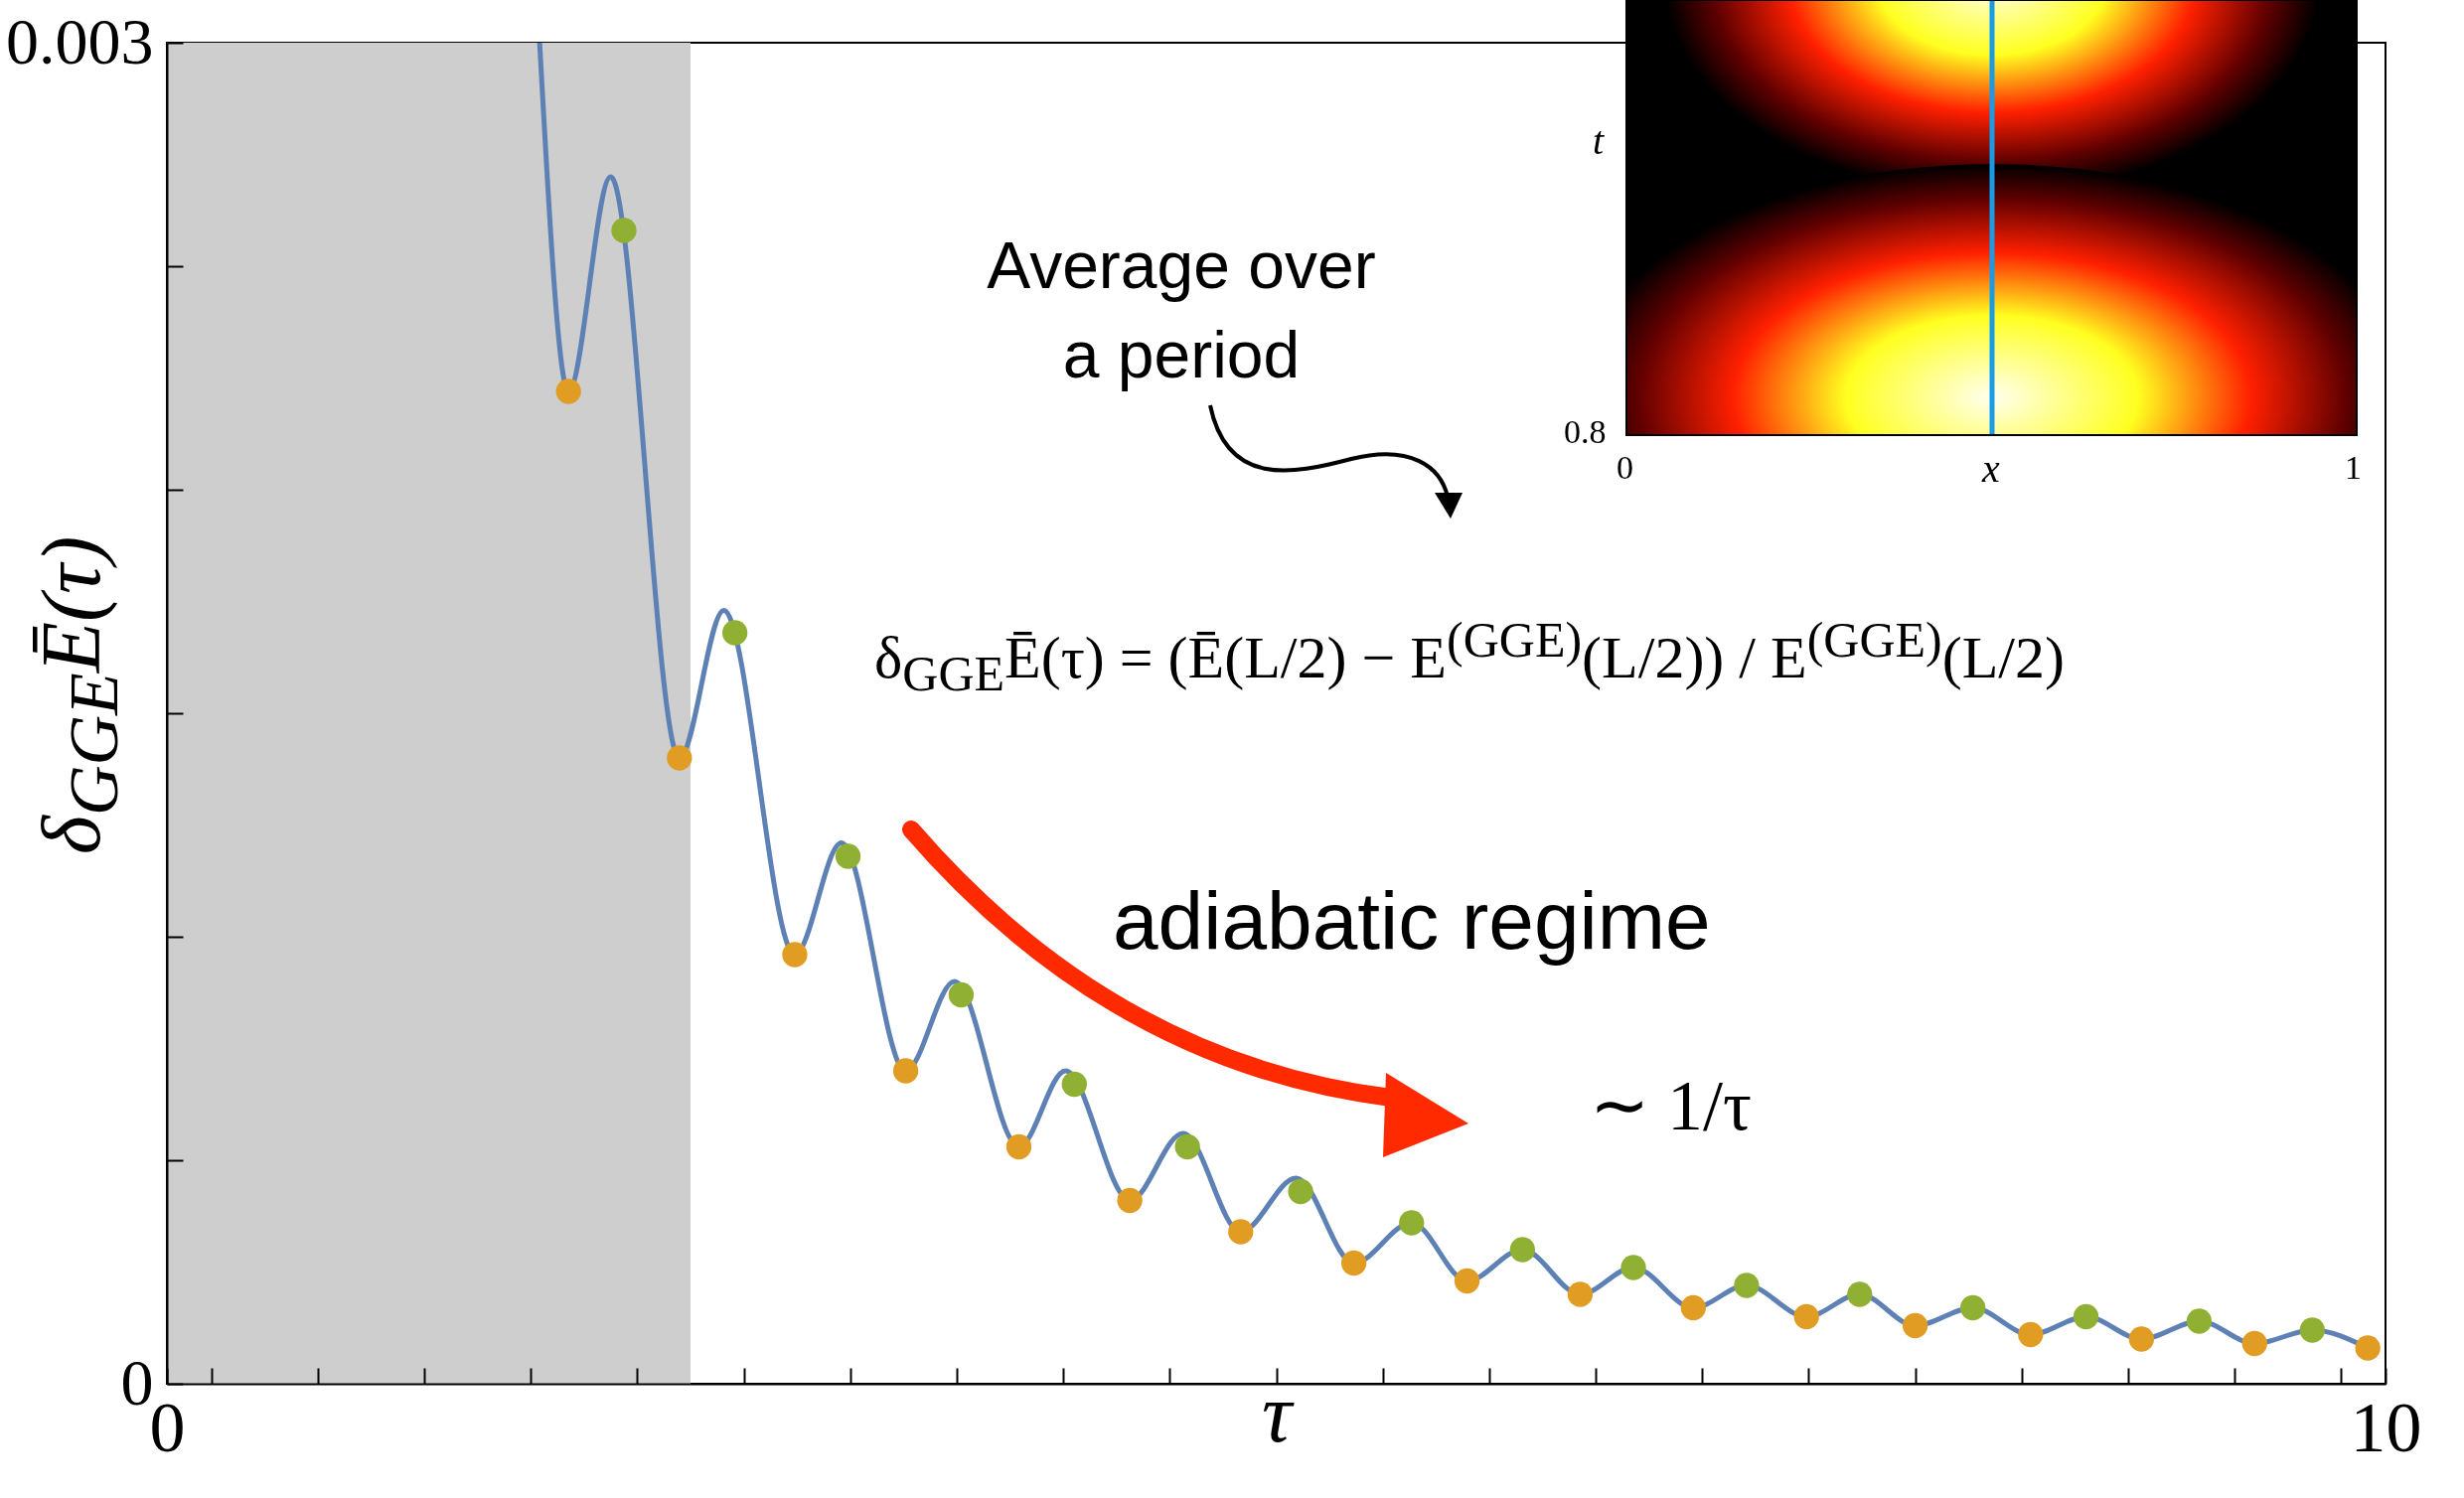  Describe the element at coordinates (1599, 141) in the screenshot. I see `annotation: t` at that location.